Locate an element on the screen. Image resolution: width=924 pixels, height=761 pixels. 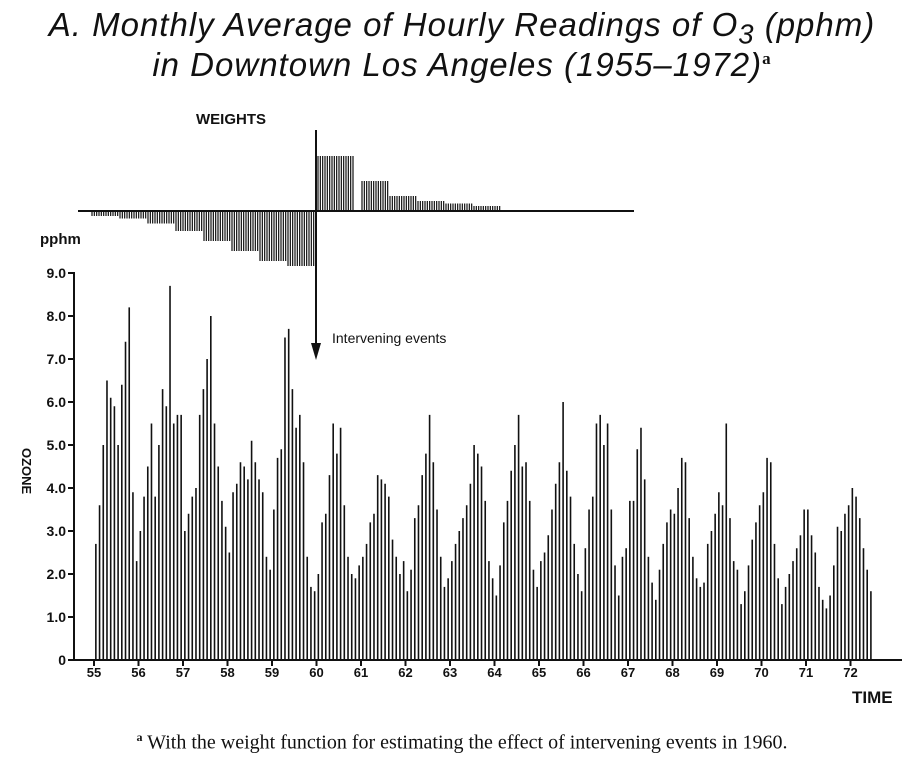
x-tick-label: 68 is located at coordinates (672, 672).